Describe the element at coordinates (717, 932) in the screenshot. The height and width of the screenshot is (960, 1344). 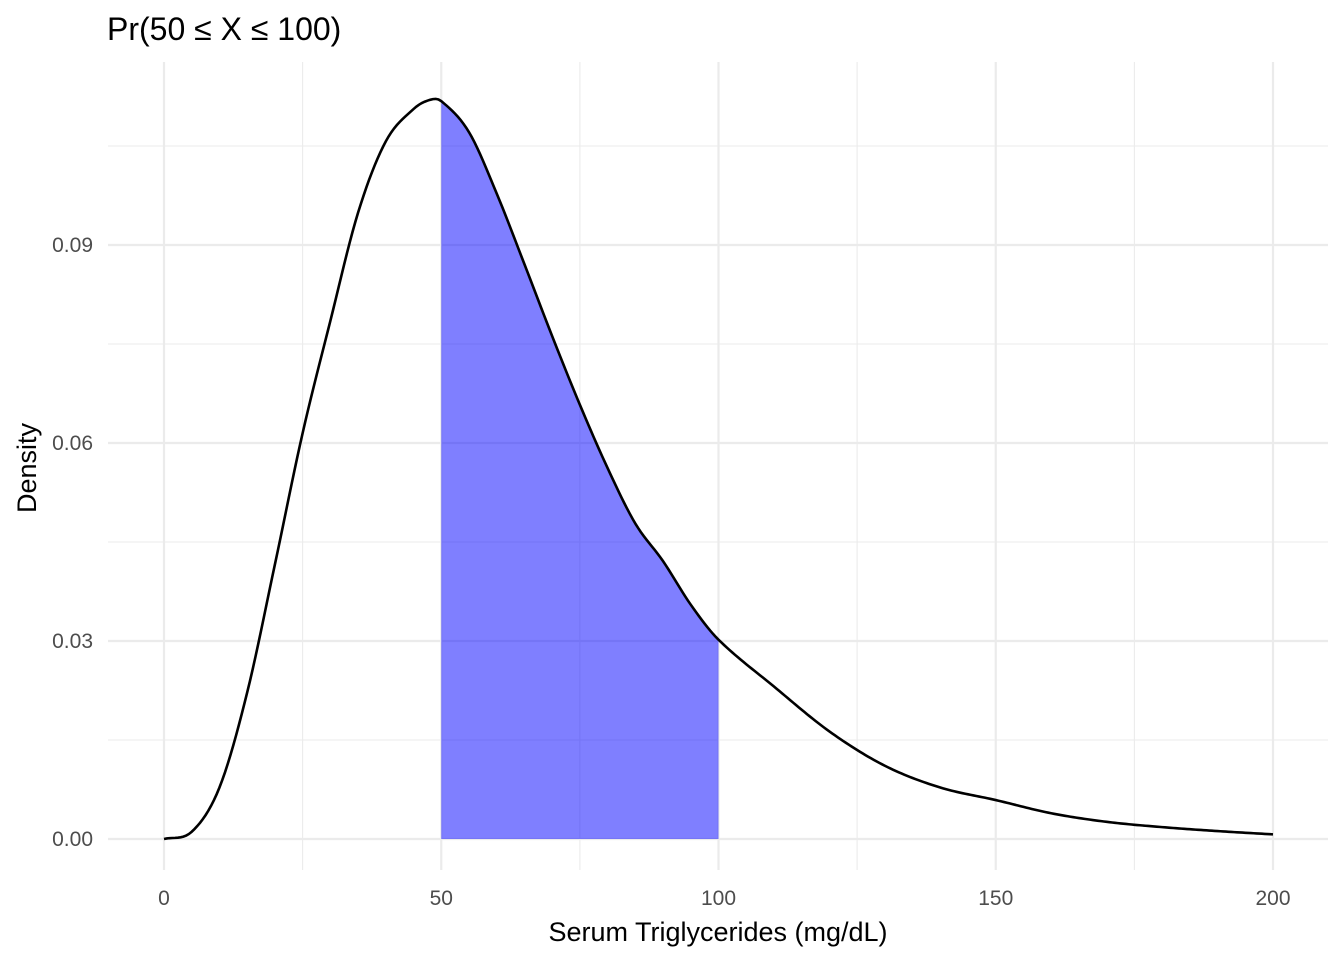
I see `x-axis-title: Serum Triglycerides (mg/dL)` at that location.